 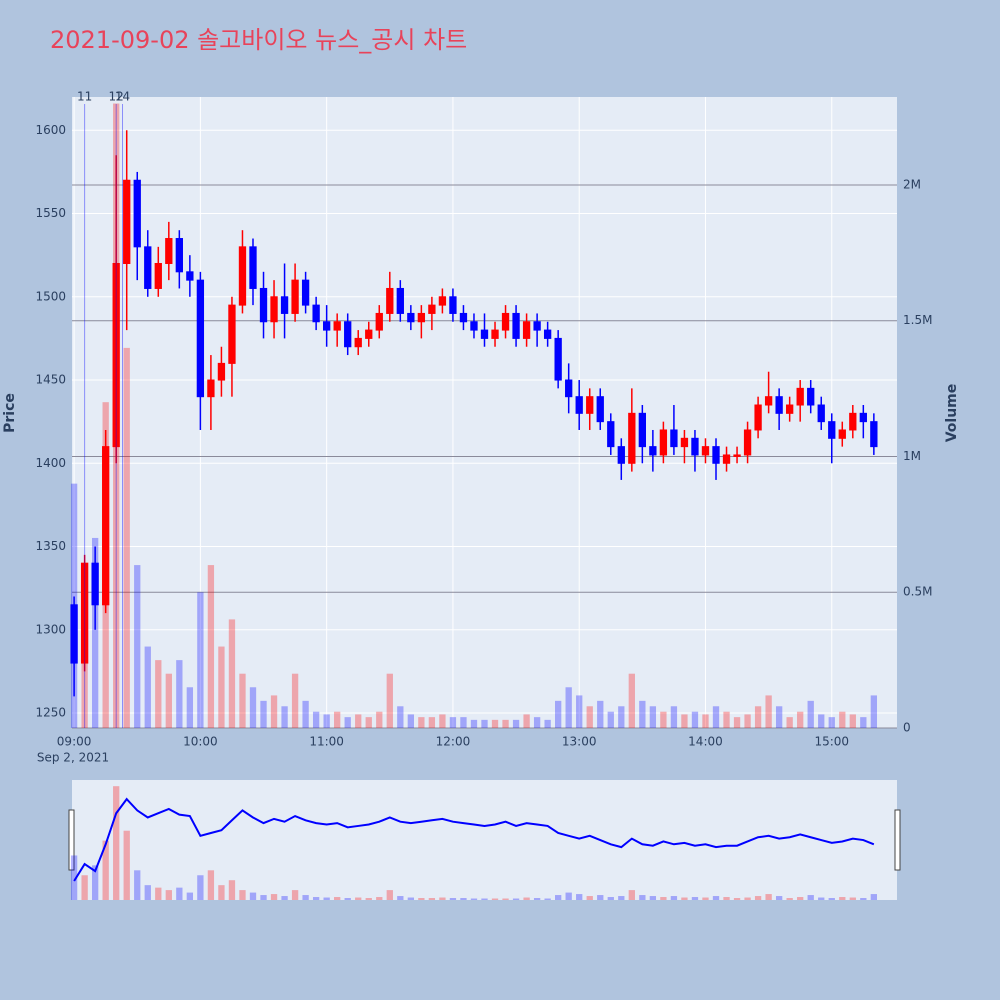 I want to click on y2-tick-label: 1M, so click(x=912, y=456).